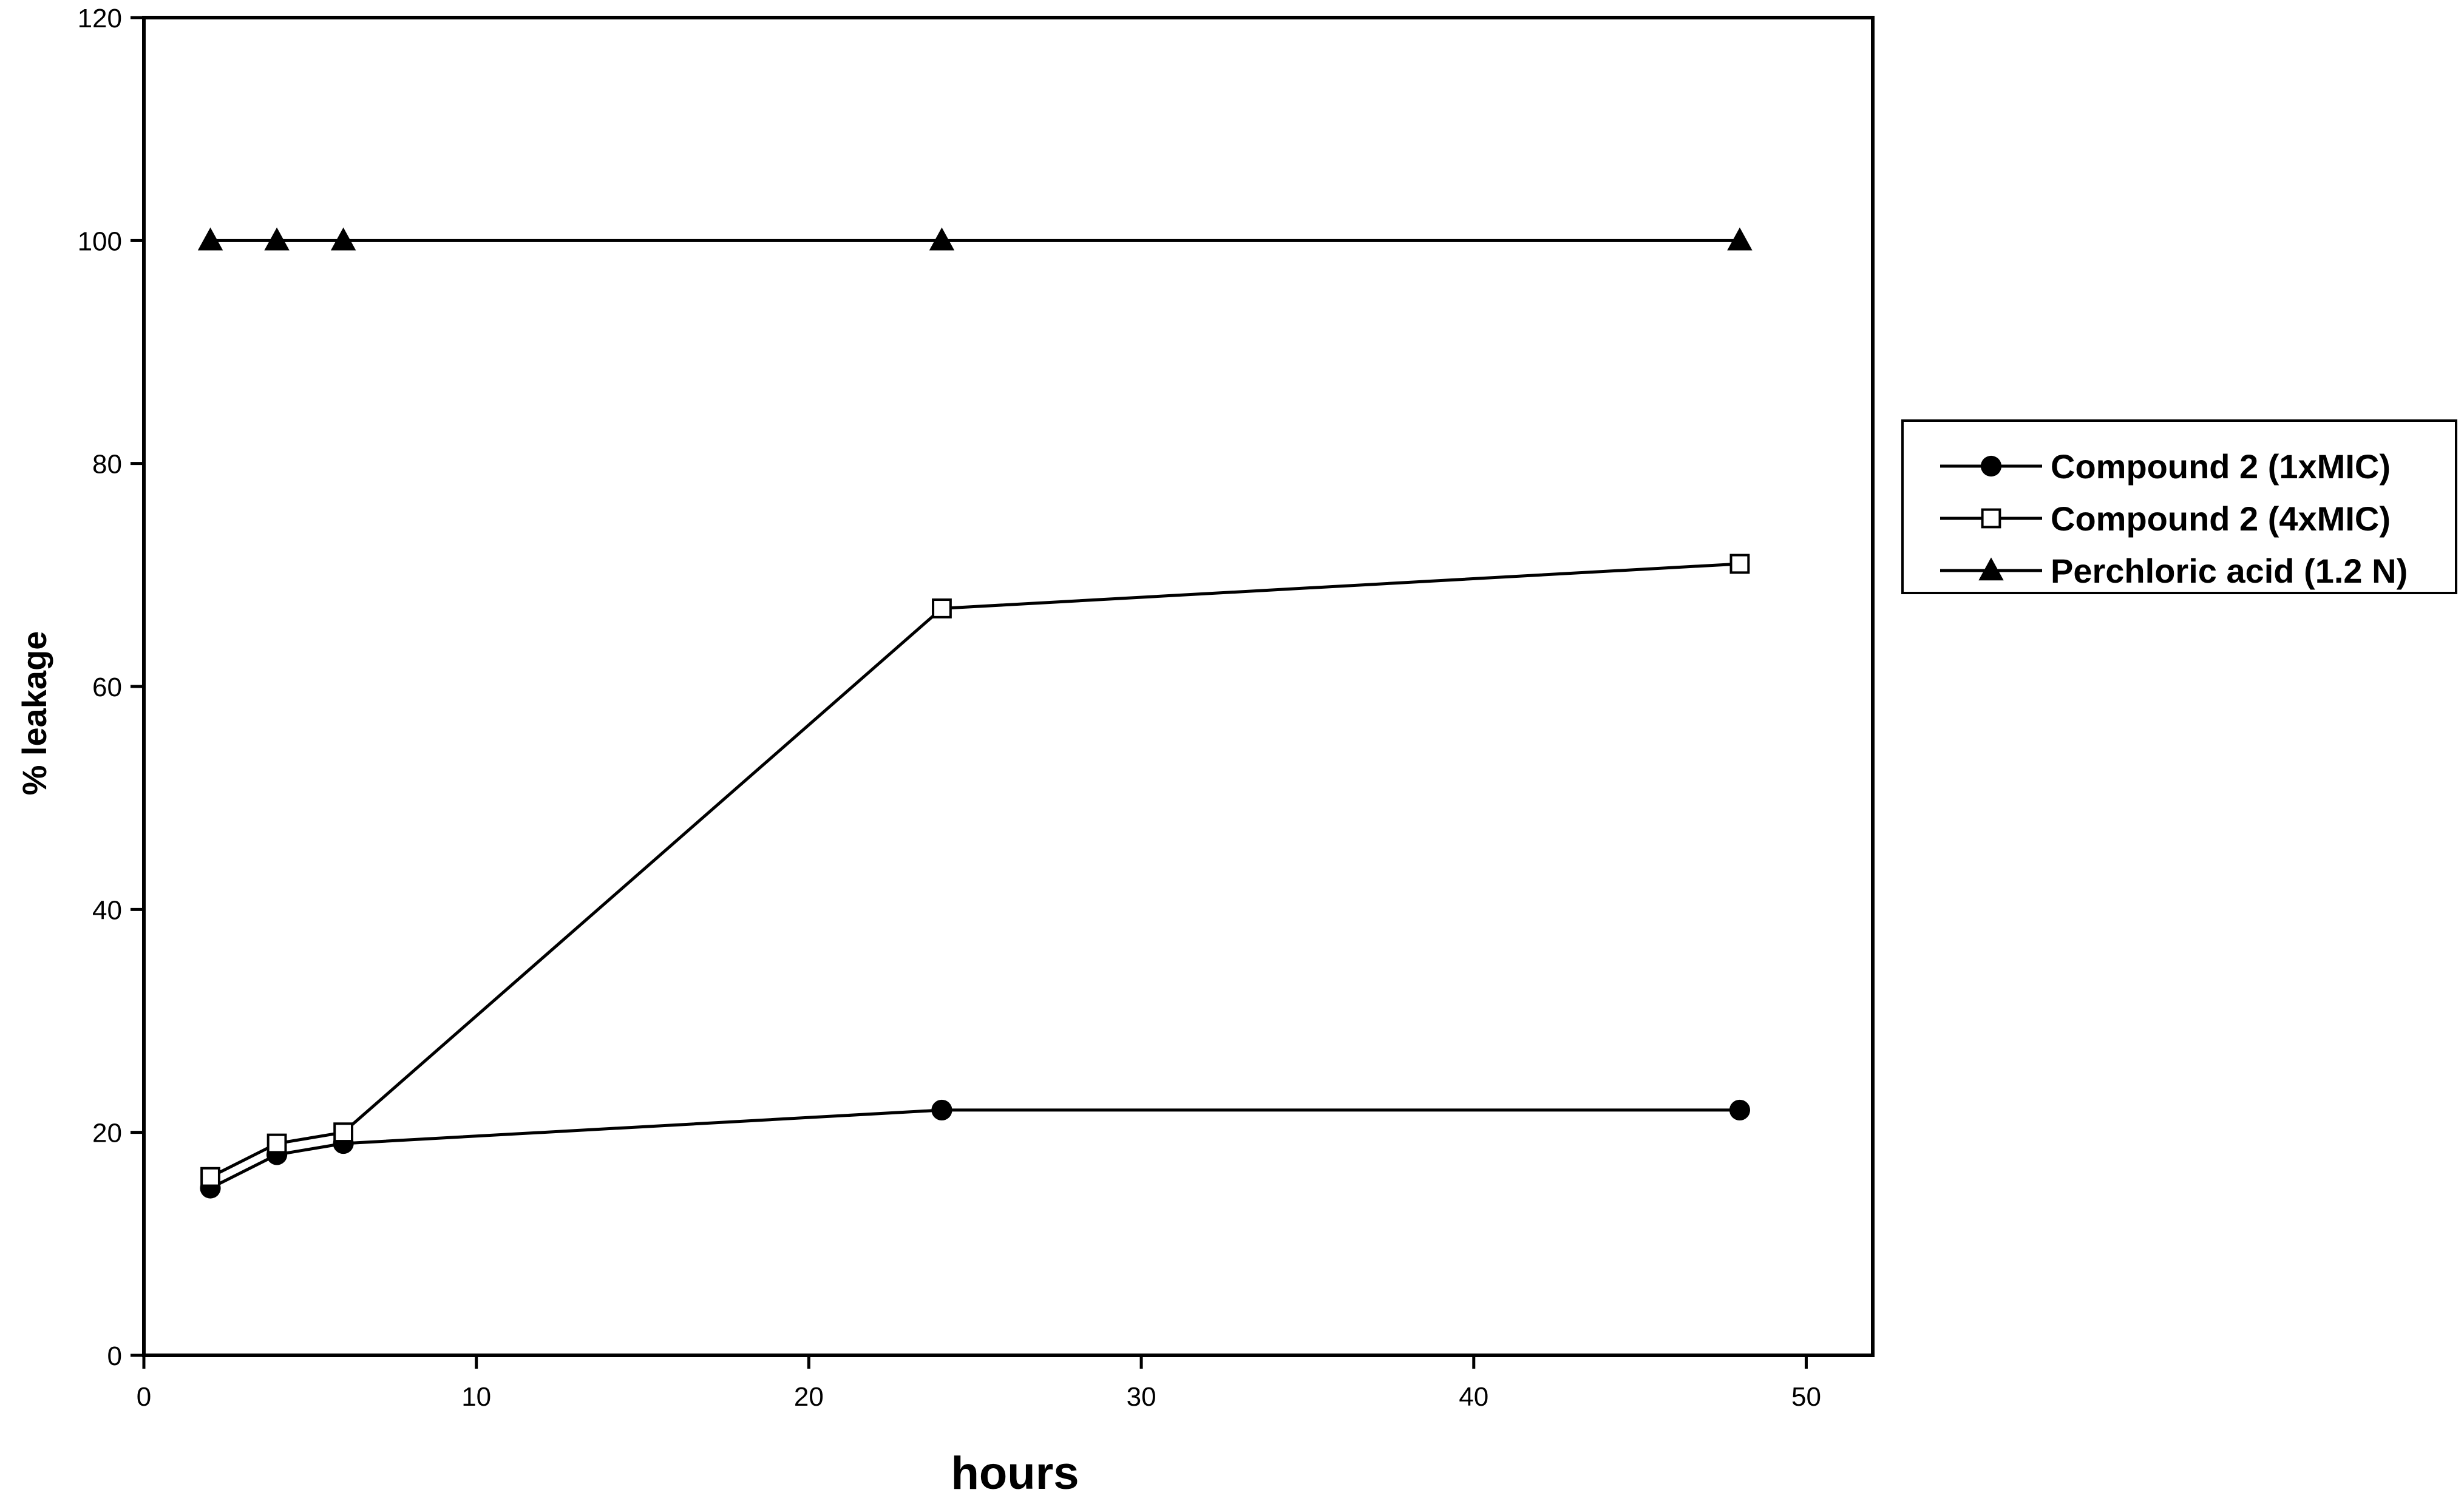  What do you see at coordinates (2221, 466) in the screenshot?
I see `legend-label: Compound 2 (1xMIC)` at bounding box center [2221, 466].